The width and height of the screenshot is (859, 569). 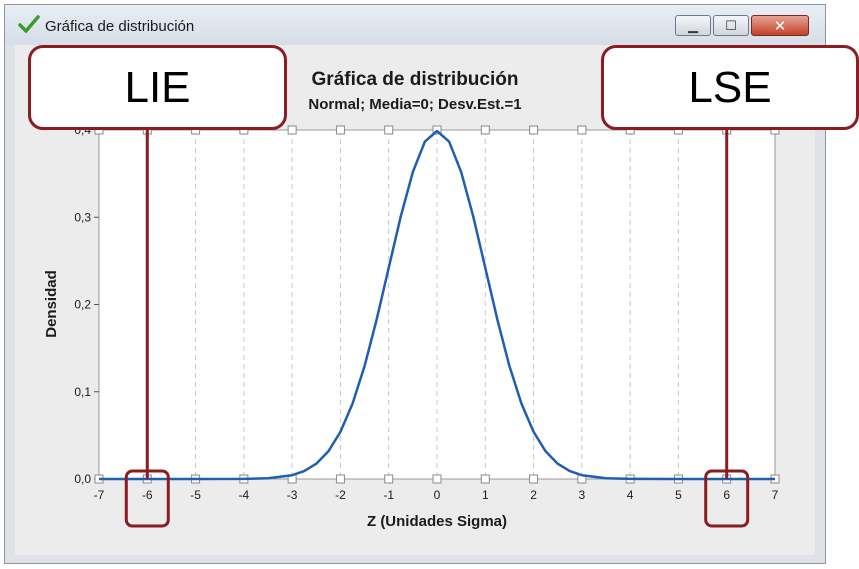 I want to click on x-tick-label: 6, so click(x=726, y=495).